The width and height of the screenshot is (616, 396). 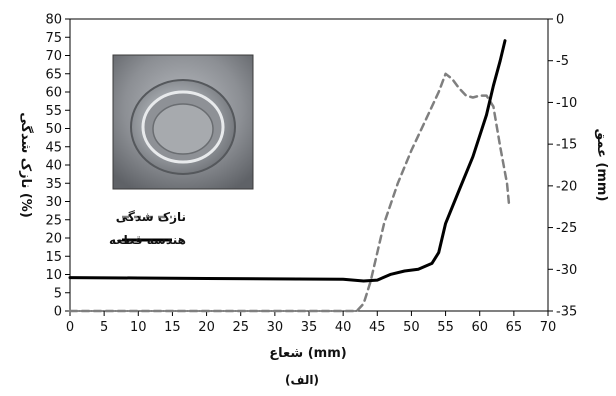 I want to click on x-tick-label: 65, so click(x=514, y=327).